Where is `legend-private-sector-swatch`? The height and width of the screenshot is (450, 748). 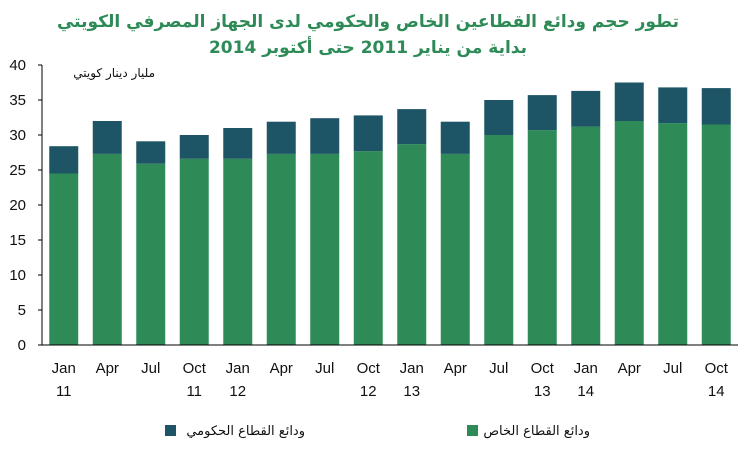 legend-private-sector-swatch is located at coordinates (472, 430).